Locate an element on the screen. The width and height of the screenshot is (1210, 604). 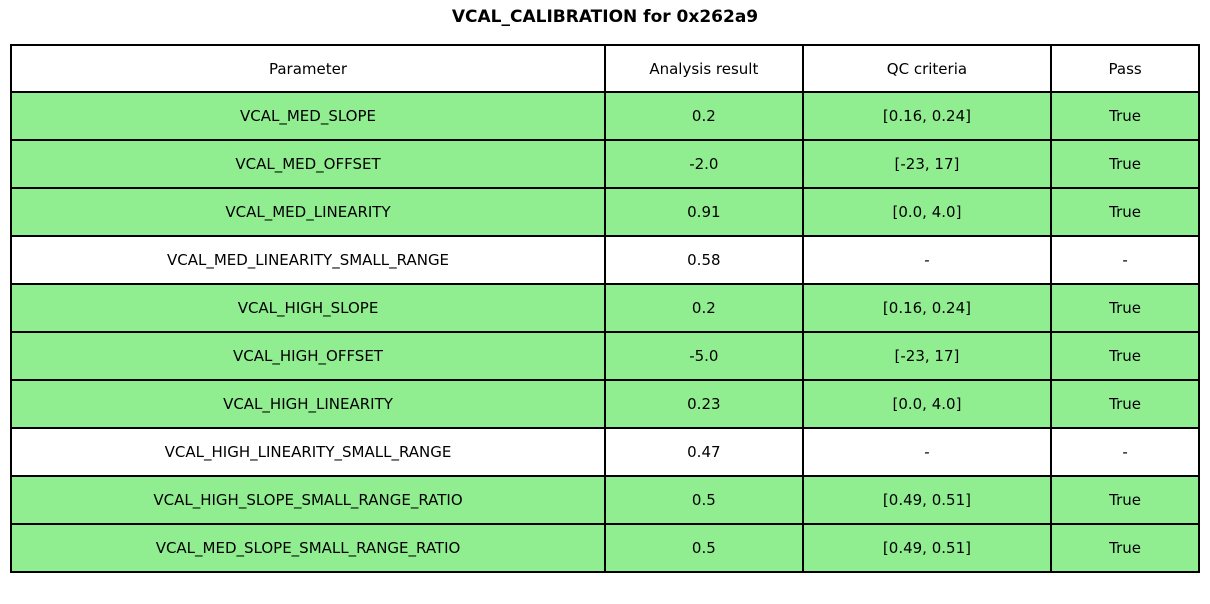
table-row: VCAL_MED_LINEARITY 0.91 [0.0, 4.0] True is located at coordinates (604, 212).